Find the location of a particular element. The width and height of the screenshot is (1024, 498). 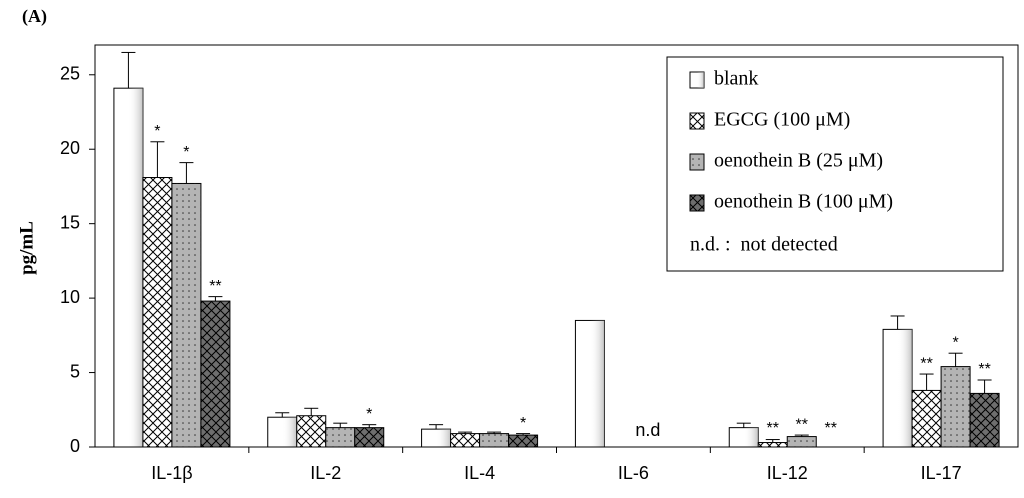

x-tick-label: IL-6 is located at coordinates (633, 473).